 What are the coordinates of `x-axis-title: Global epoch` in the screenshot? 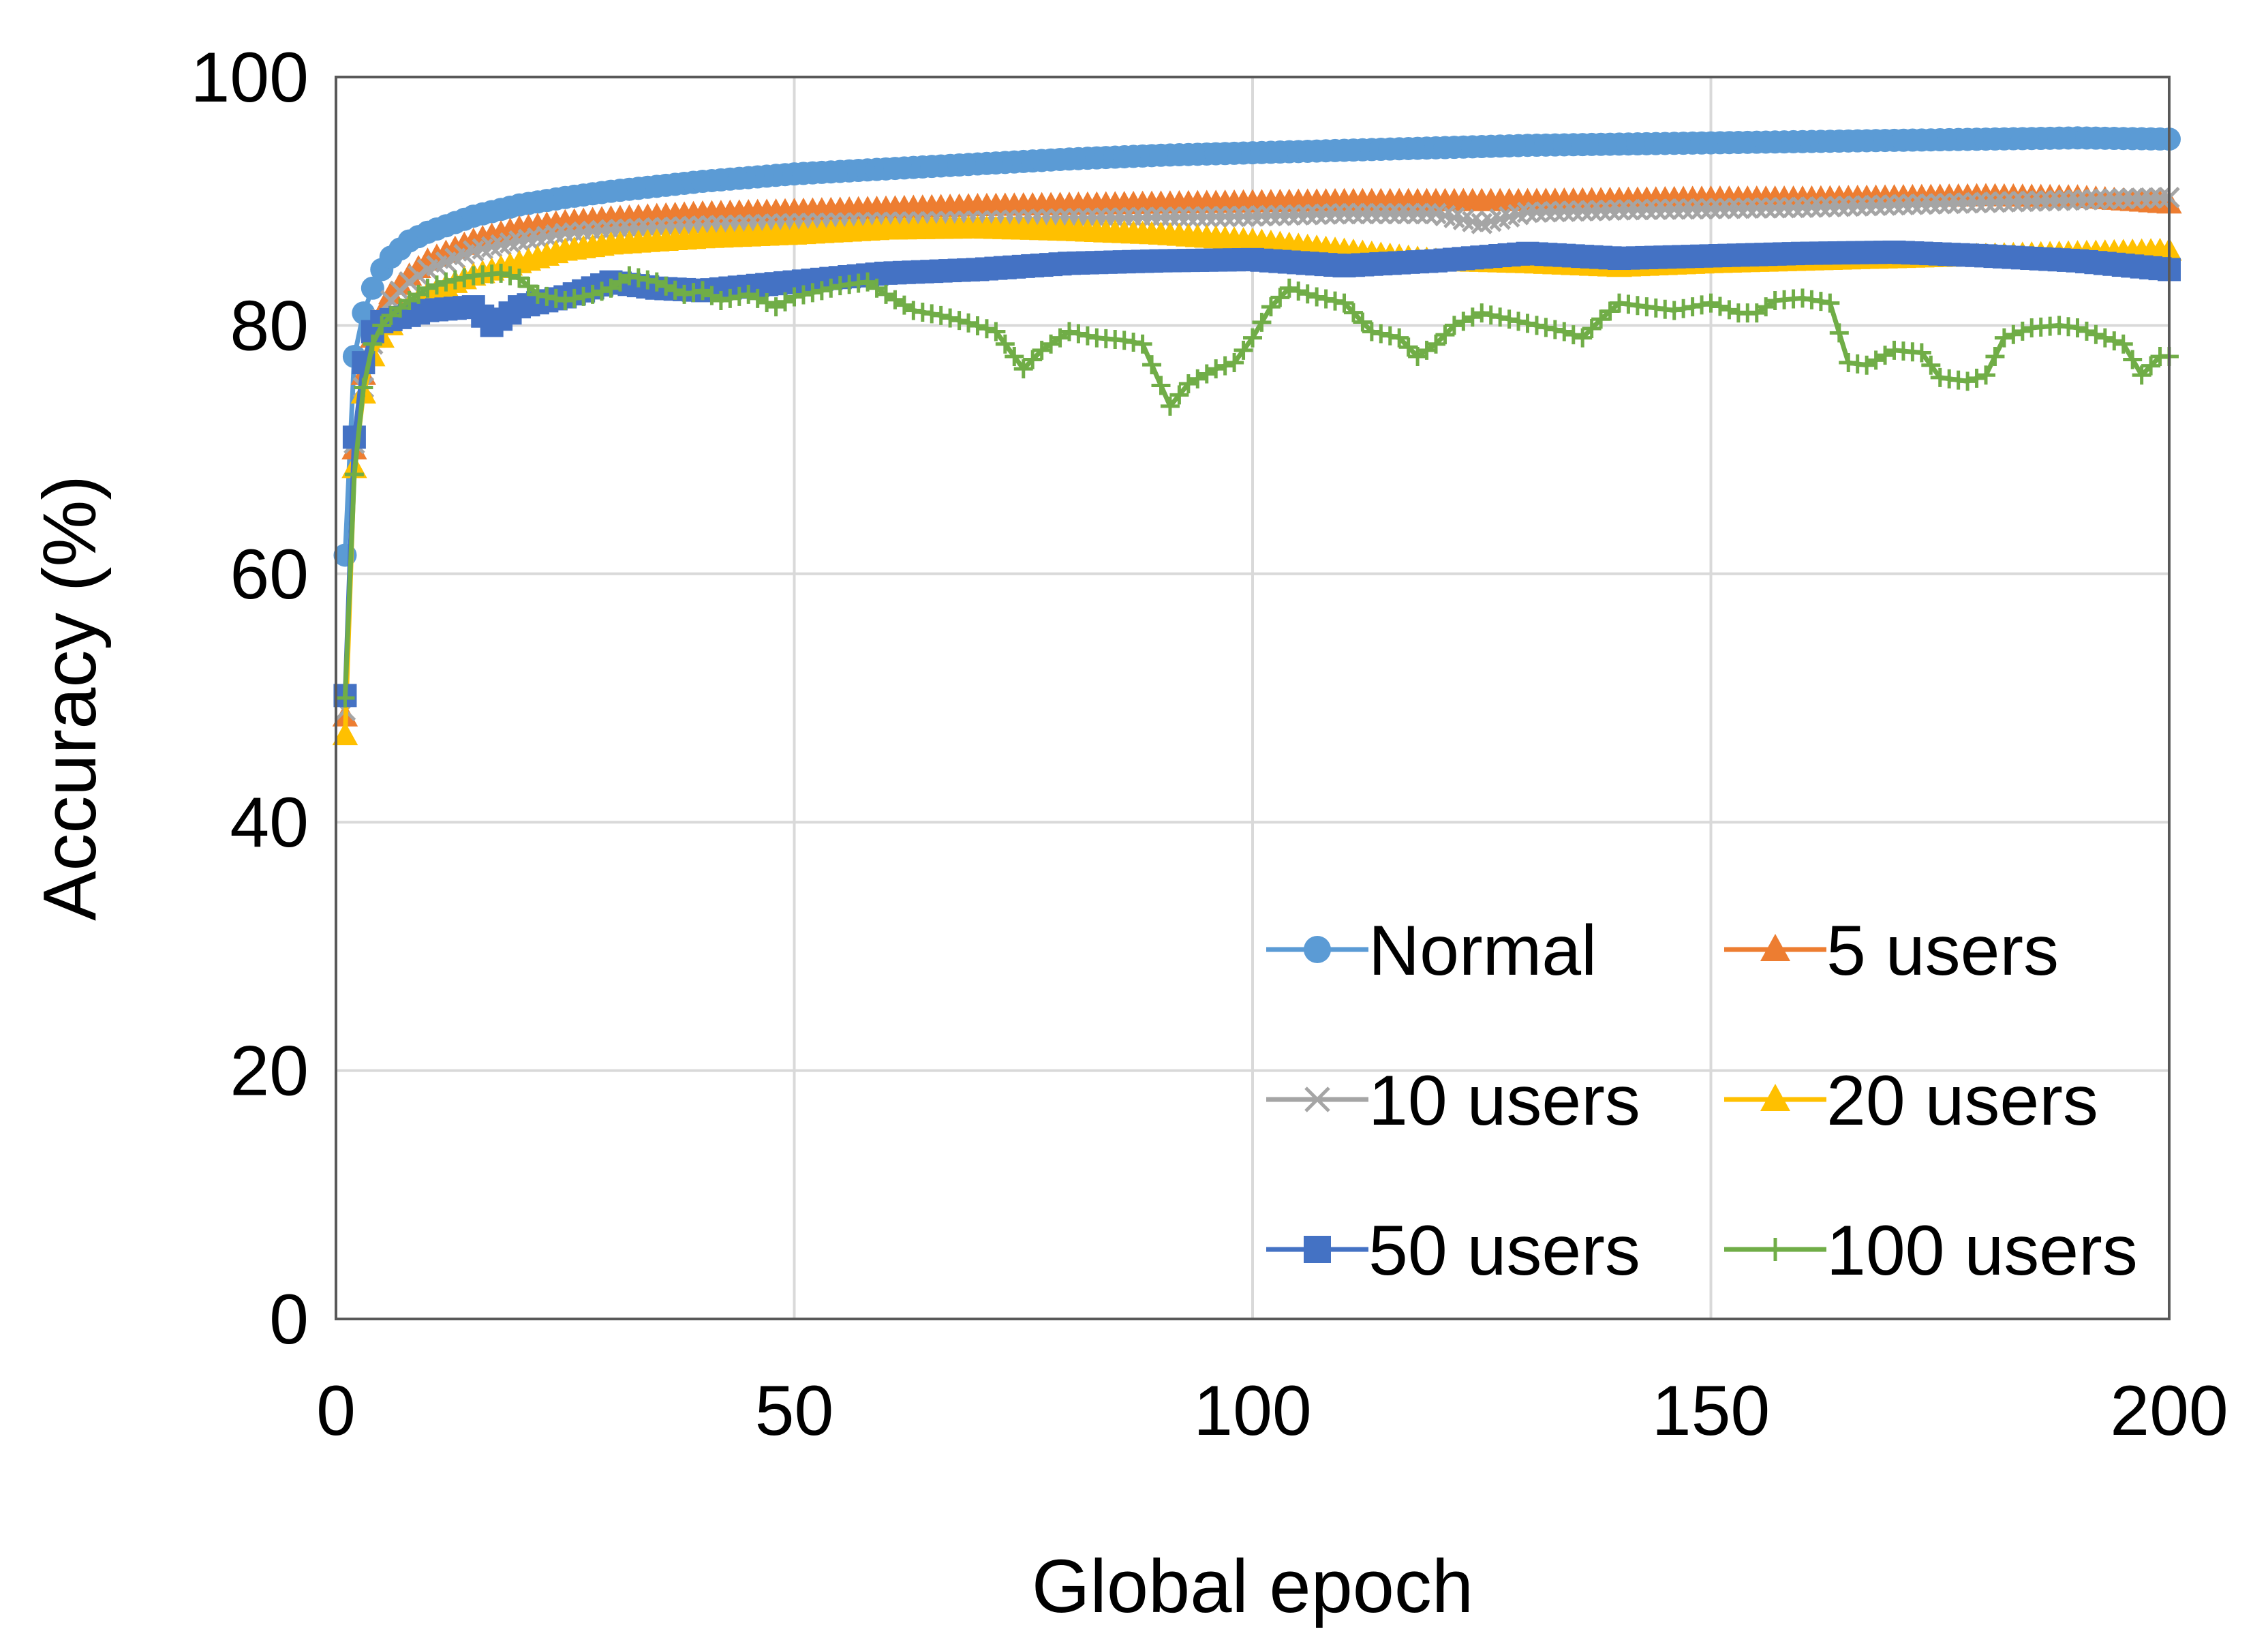 It's located at (1252, 1586).